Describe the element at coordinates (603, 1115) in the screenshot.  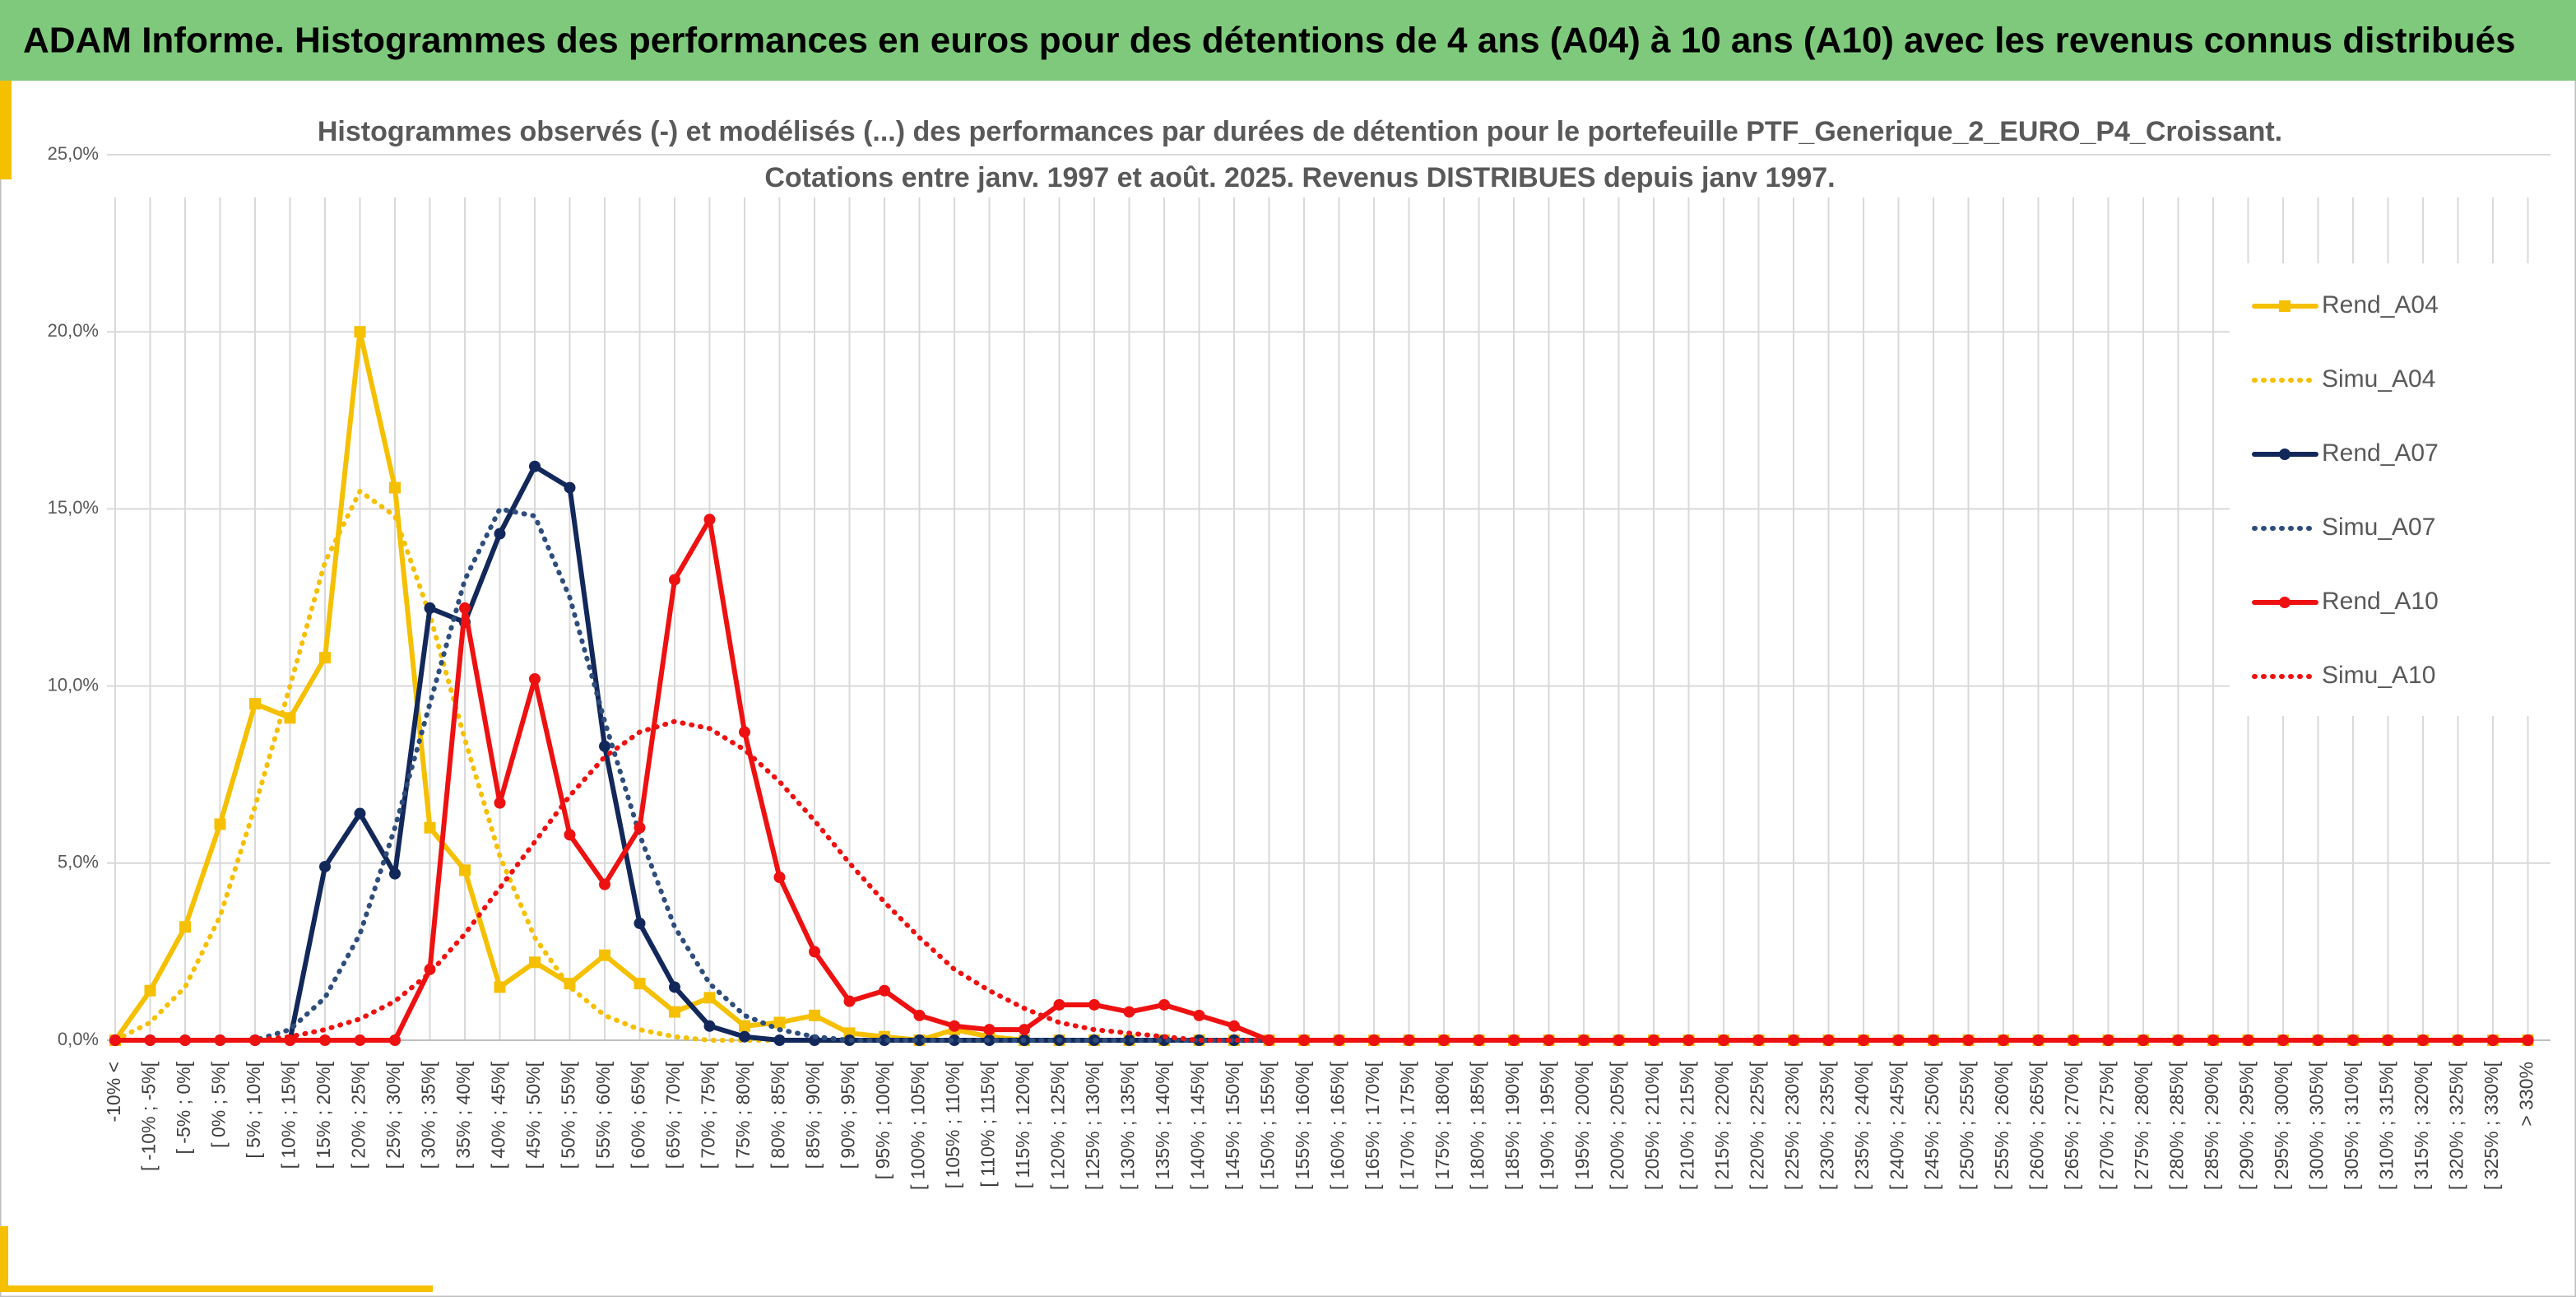
I see `x-tick-label: [ 55% ; 60%[` at that location.